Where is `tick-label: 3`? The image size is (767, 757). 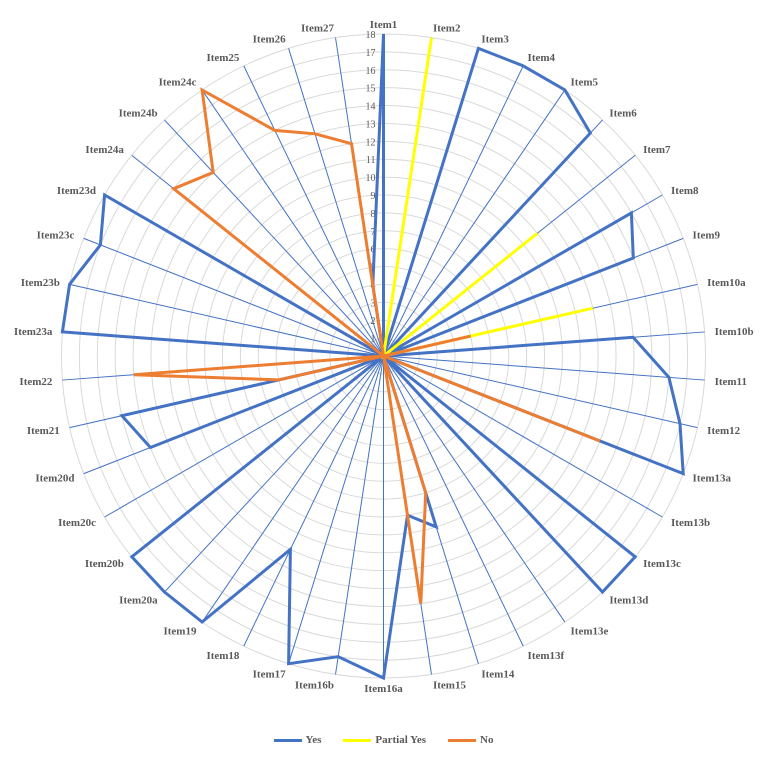
tick-label: 3 is located at coordinates (373, 303).